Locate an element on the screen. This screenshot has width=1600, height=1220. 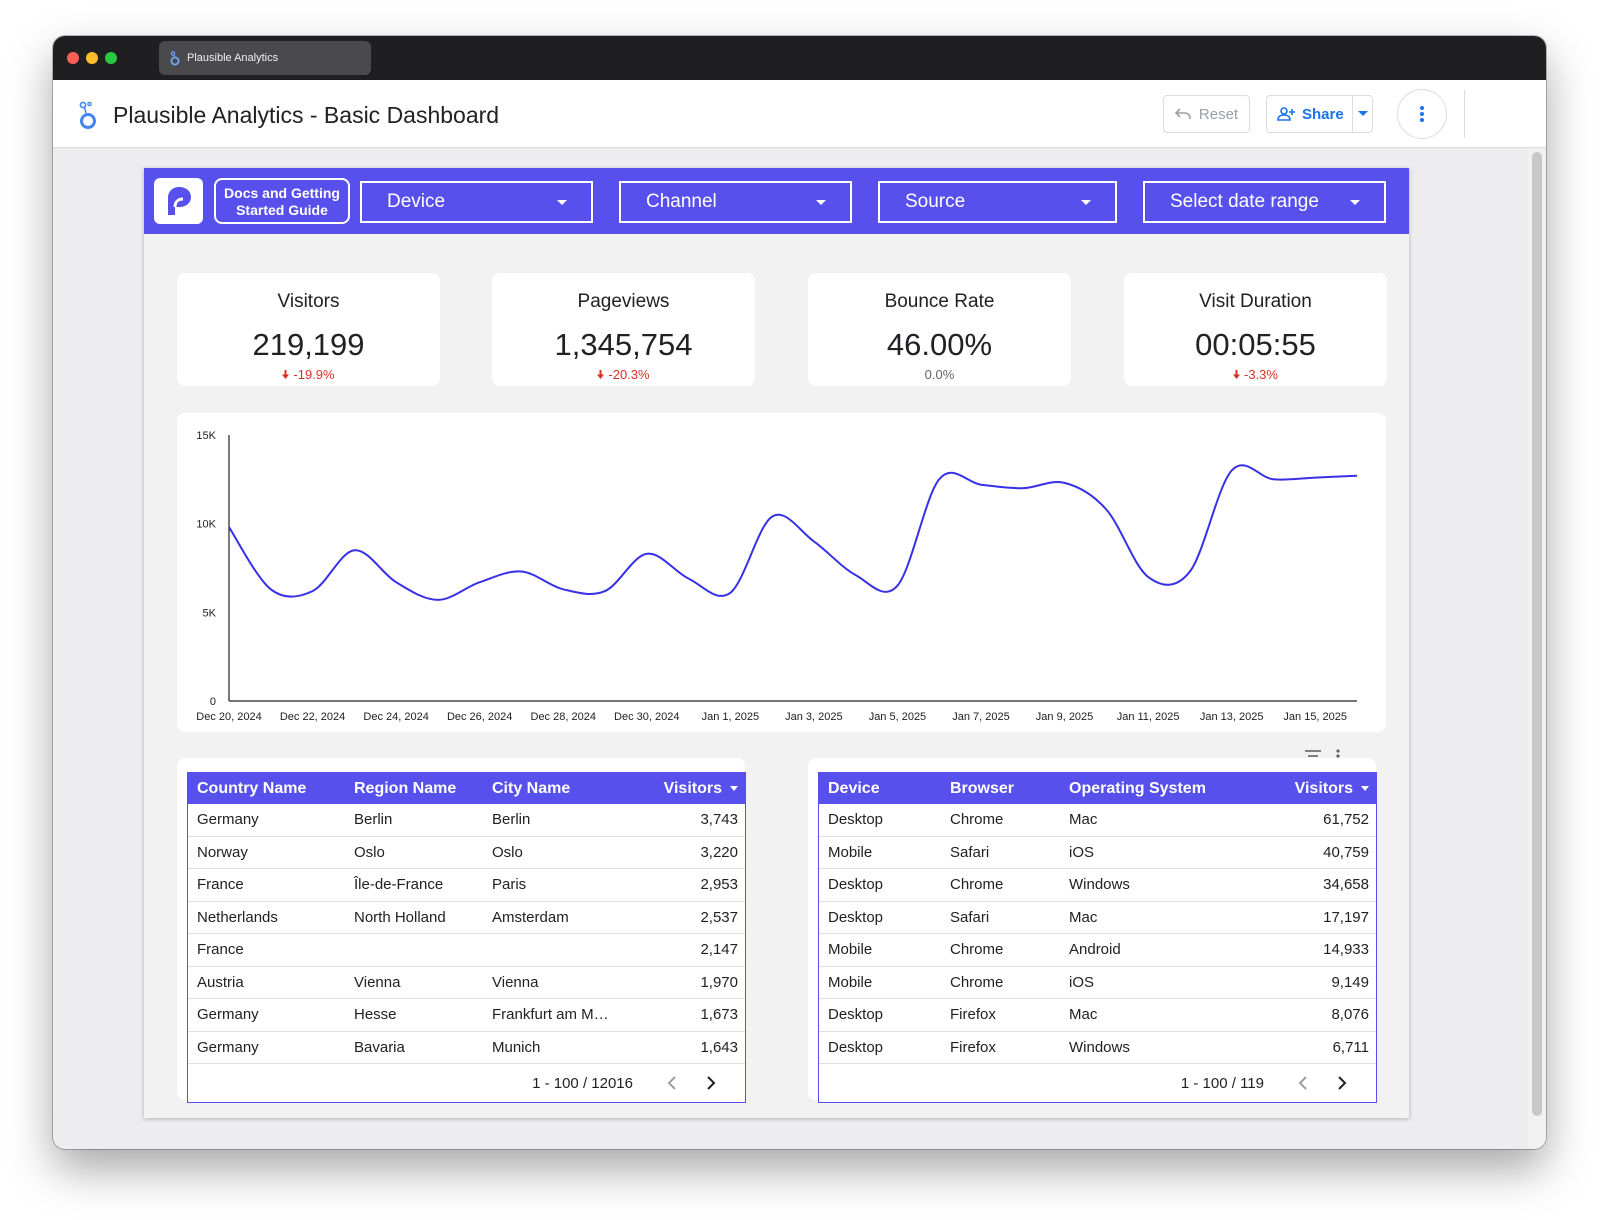
kpi-value: 219,199 is located at coordinates (308, 344).